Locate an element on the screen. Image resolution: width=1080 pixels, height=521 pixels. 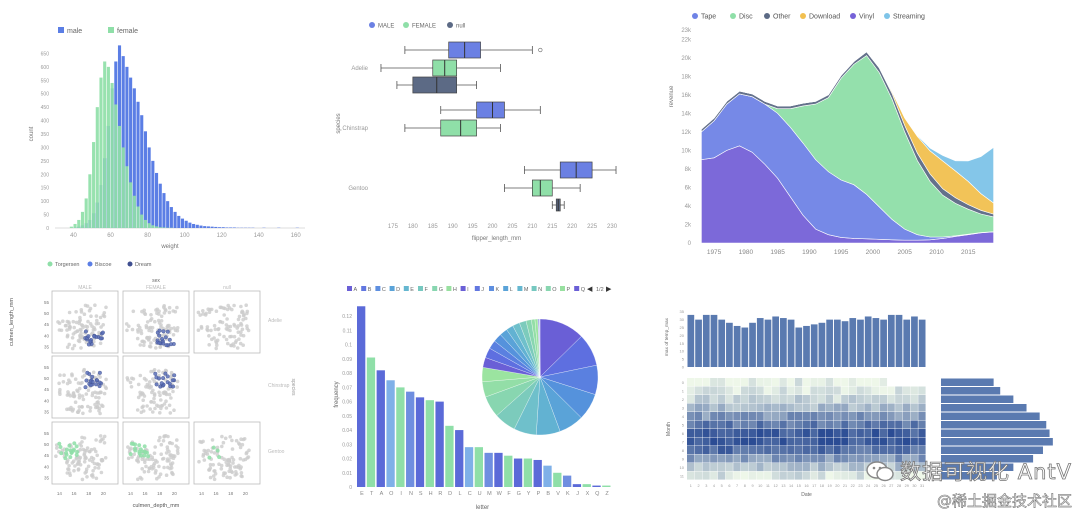
heat-x-tick-label: 24 is located at coordinates (868, 486).